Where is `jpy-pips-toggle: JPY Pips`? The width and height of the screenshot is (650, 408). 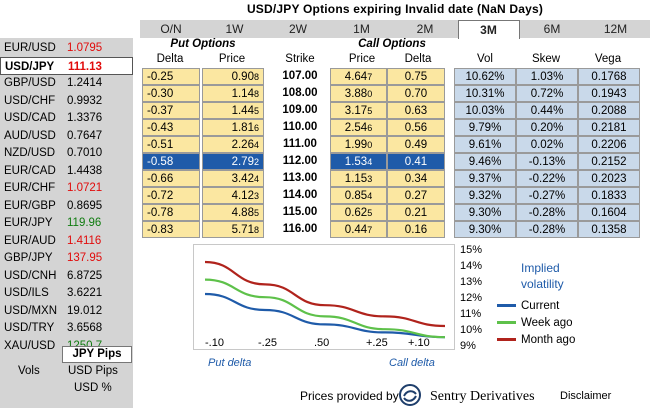 jpy-pips-toggle: JPY Pips is located at coordinates (97, 354).